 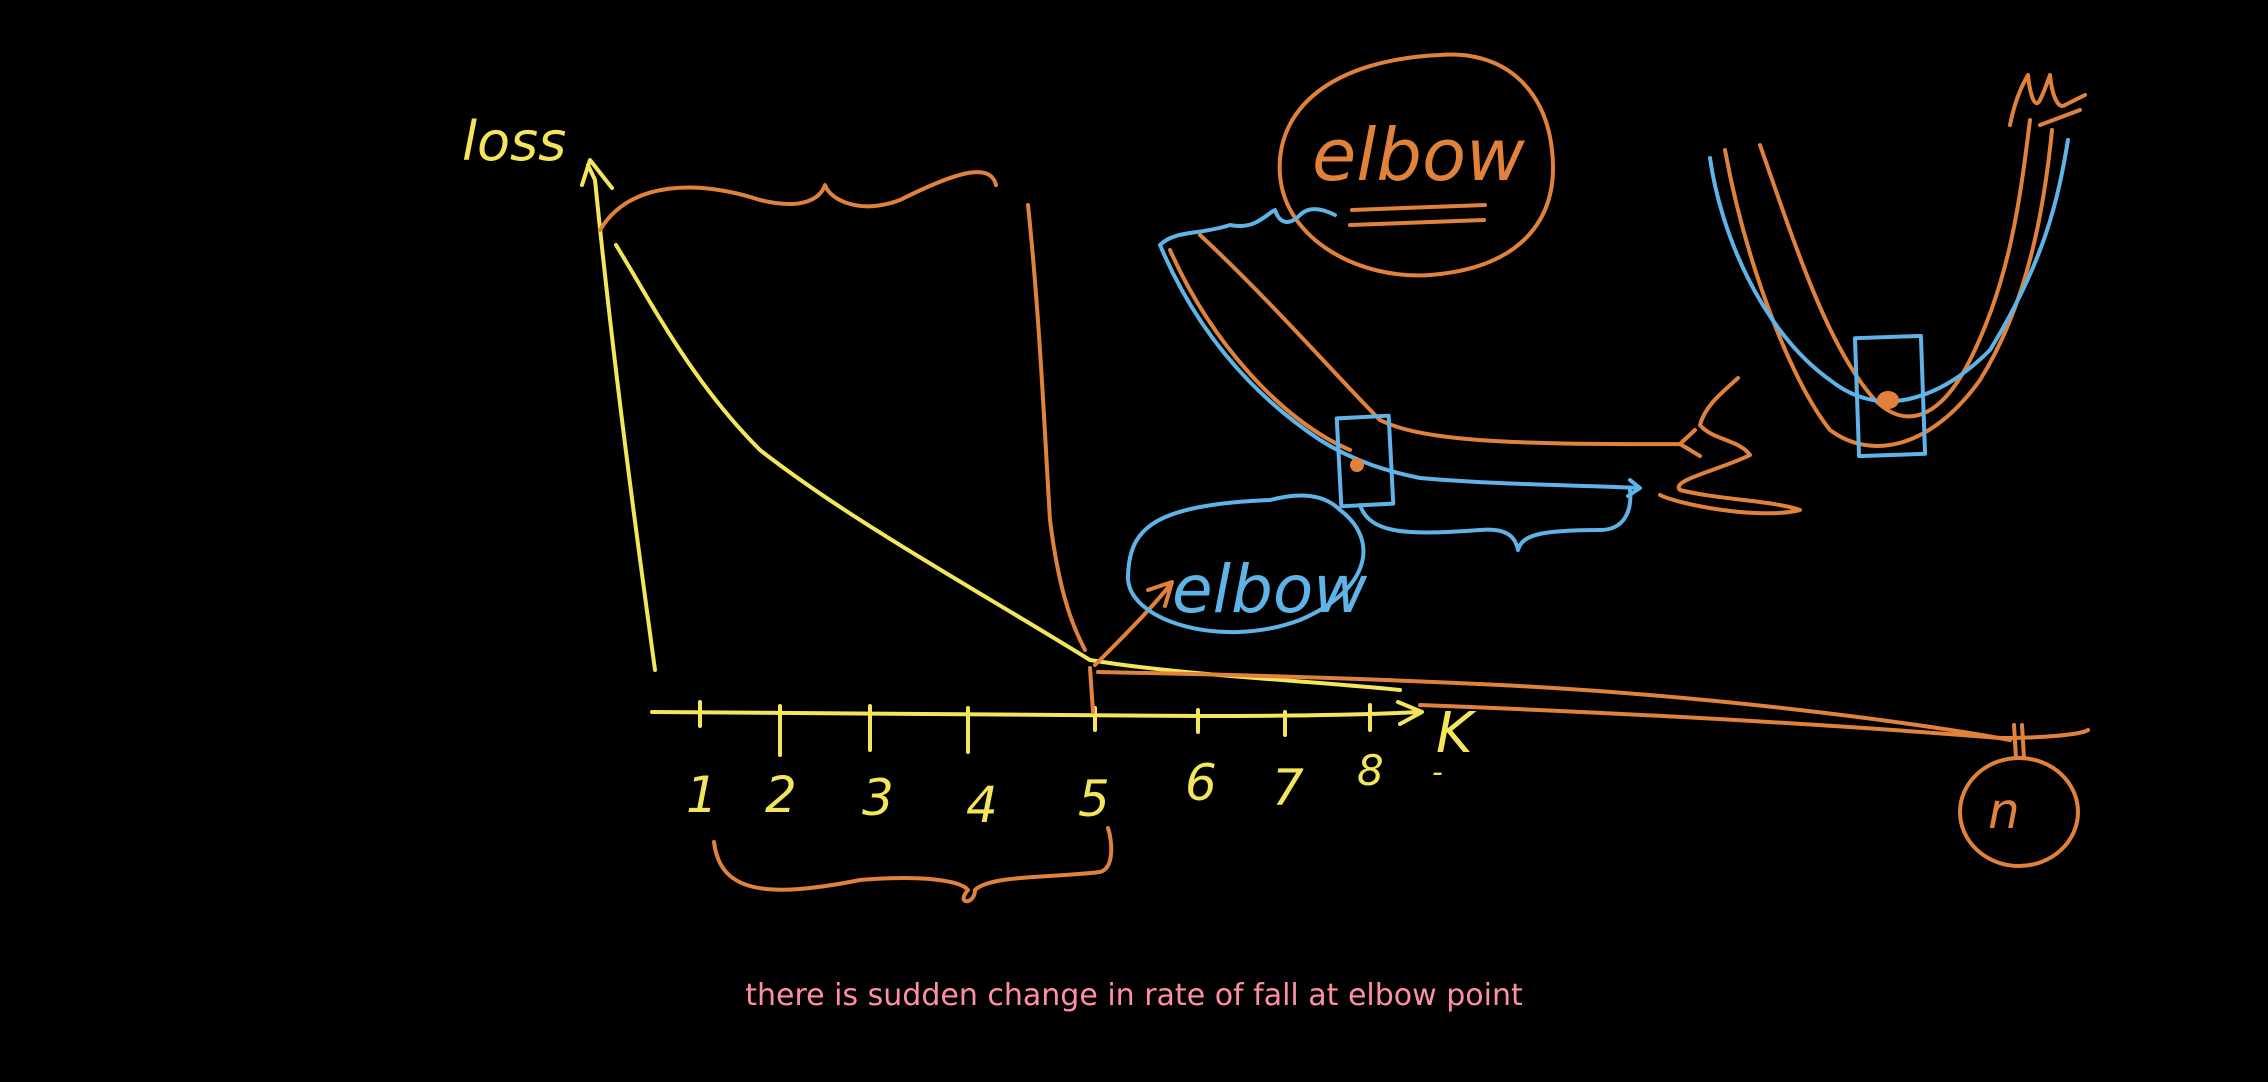 What do you see at coordinates (1418, 155) in the screenshot?
I see `elbow-top-label: elbow` at bounding box center [1418, 155].